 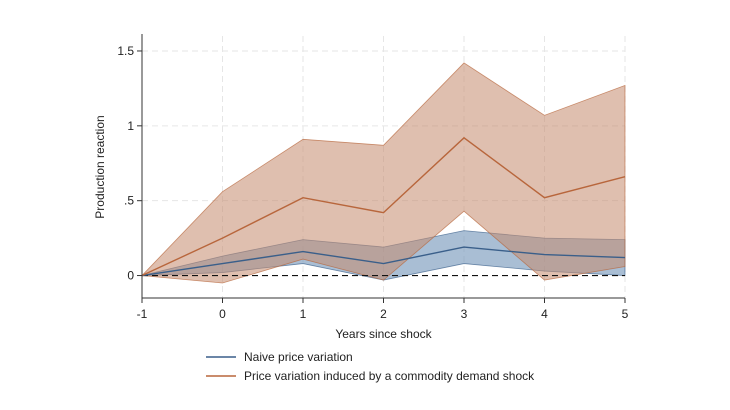 I want to click on x-tick-label: 0, so click(x=222, y=314).